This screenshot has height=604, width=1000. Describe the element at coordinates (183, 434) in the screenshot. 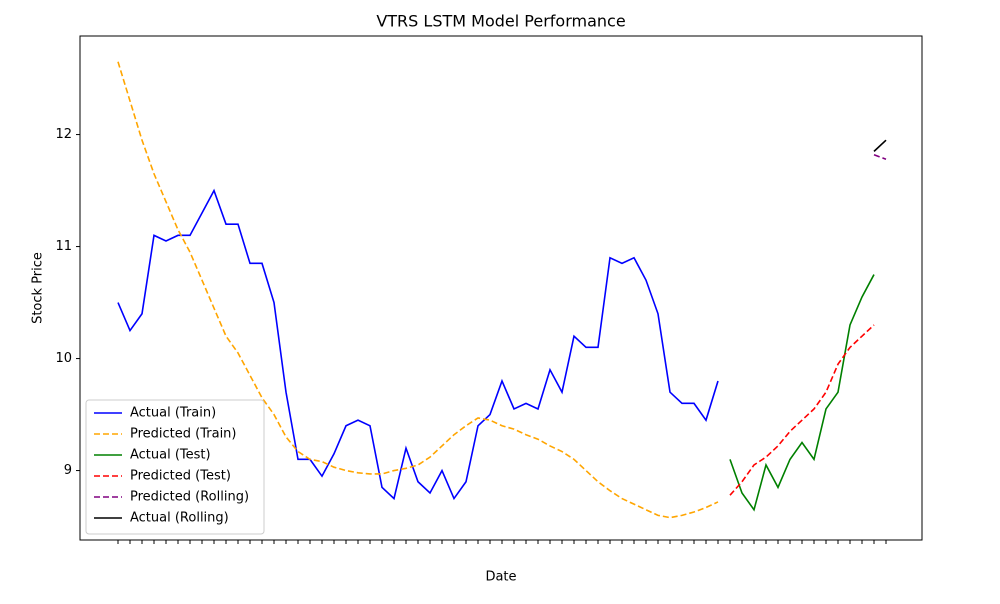

I see `legend-label: Predicted (Train)` at that location.